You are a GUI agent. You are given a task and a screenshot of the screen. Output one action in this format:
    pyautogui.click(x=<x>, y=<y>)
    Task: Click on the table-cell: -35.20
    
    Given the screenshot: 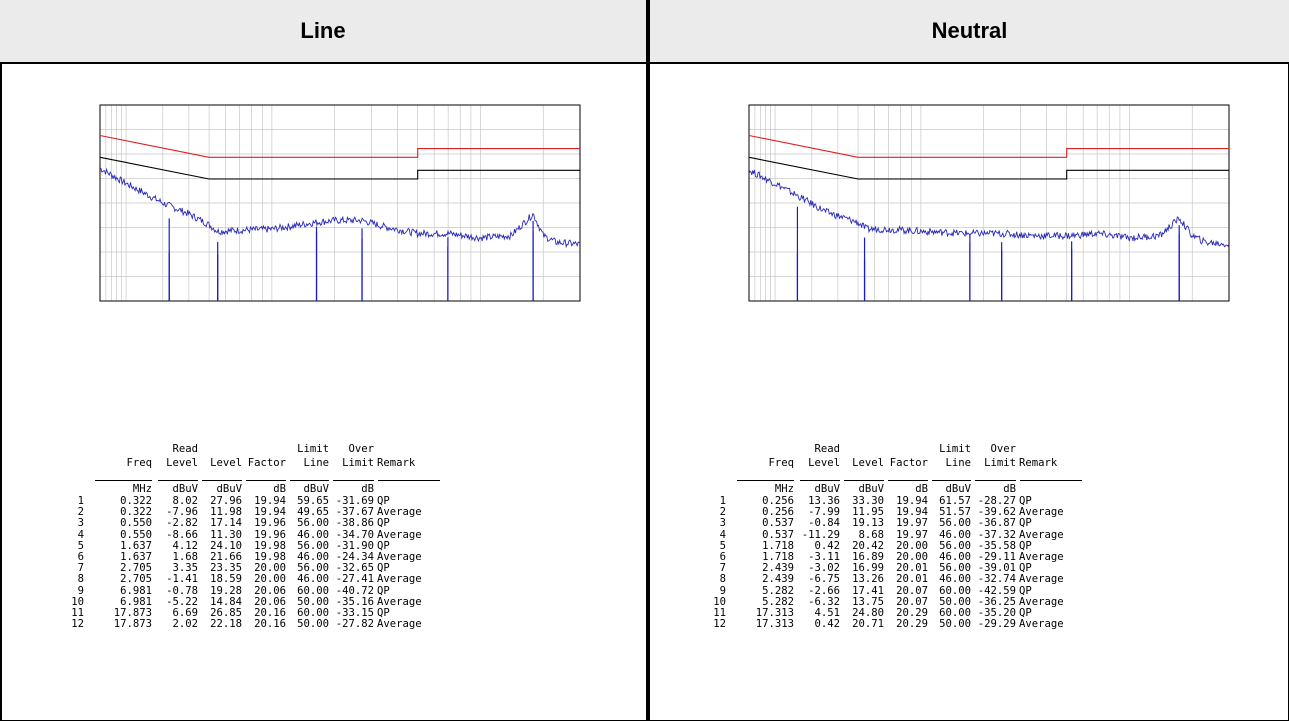 What is the action you would take?
    pyautogui.click(x=997, y=613)
    